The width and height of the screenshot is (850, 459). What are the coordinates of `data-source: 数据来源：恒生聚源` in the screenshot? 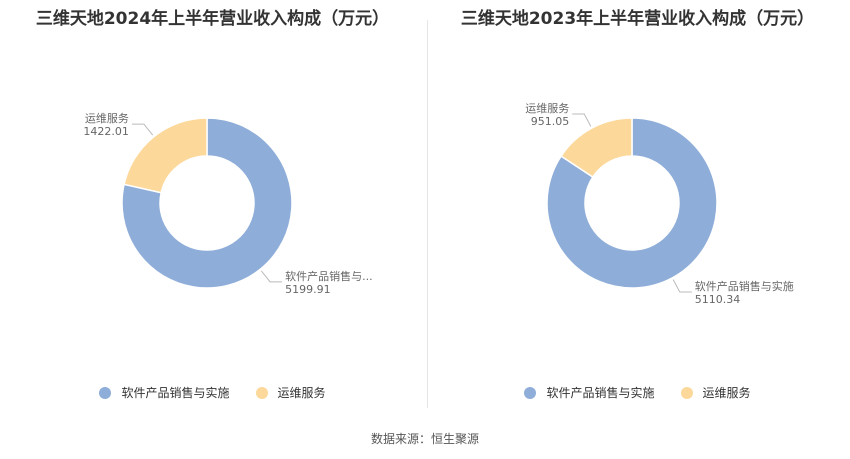 It's located at (424, 439).